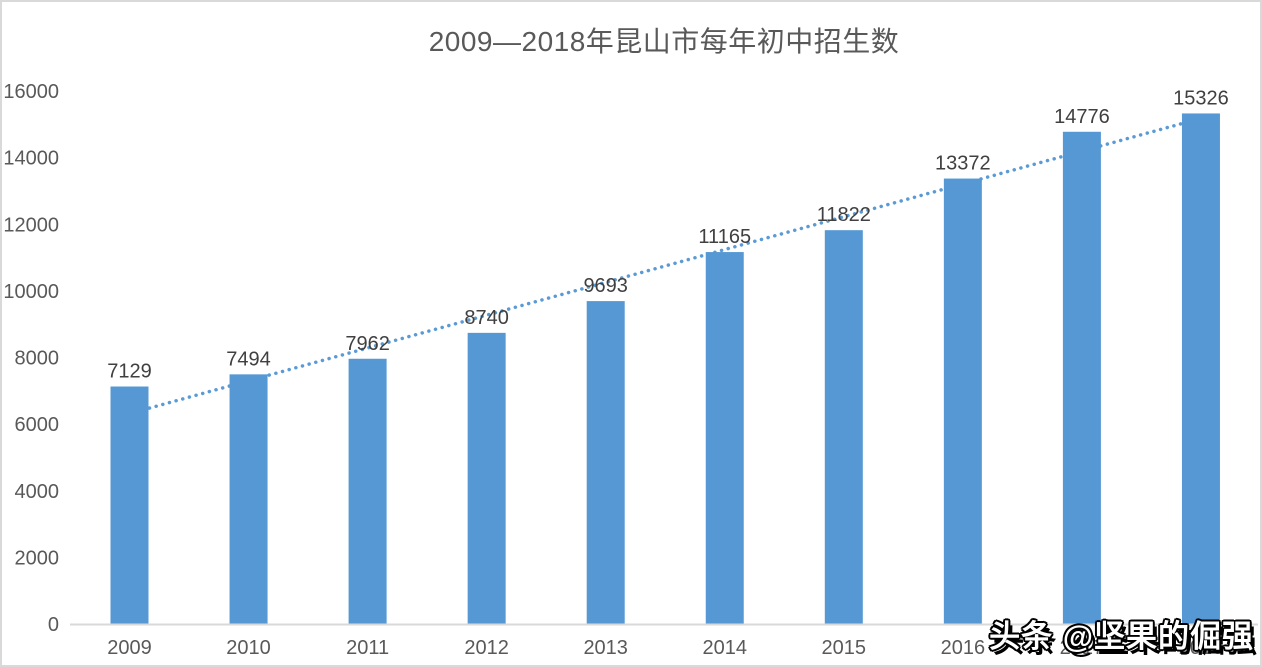  What do you see at coordinates (248, 499) in the screenshot?
I see `bar-2010` at bounding box center [248, 499].